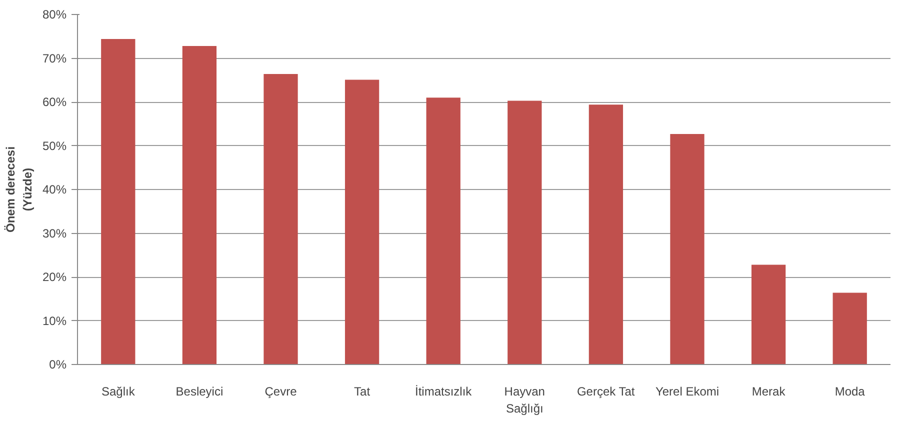 The image size is (906, 423). I want to click on y-tick-label: 20%, so click(54, 277).